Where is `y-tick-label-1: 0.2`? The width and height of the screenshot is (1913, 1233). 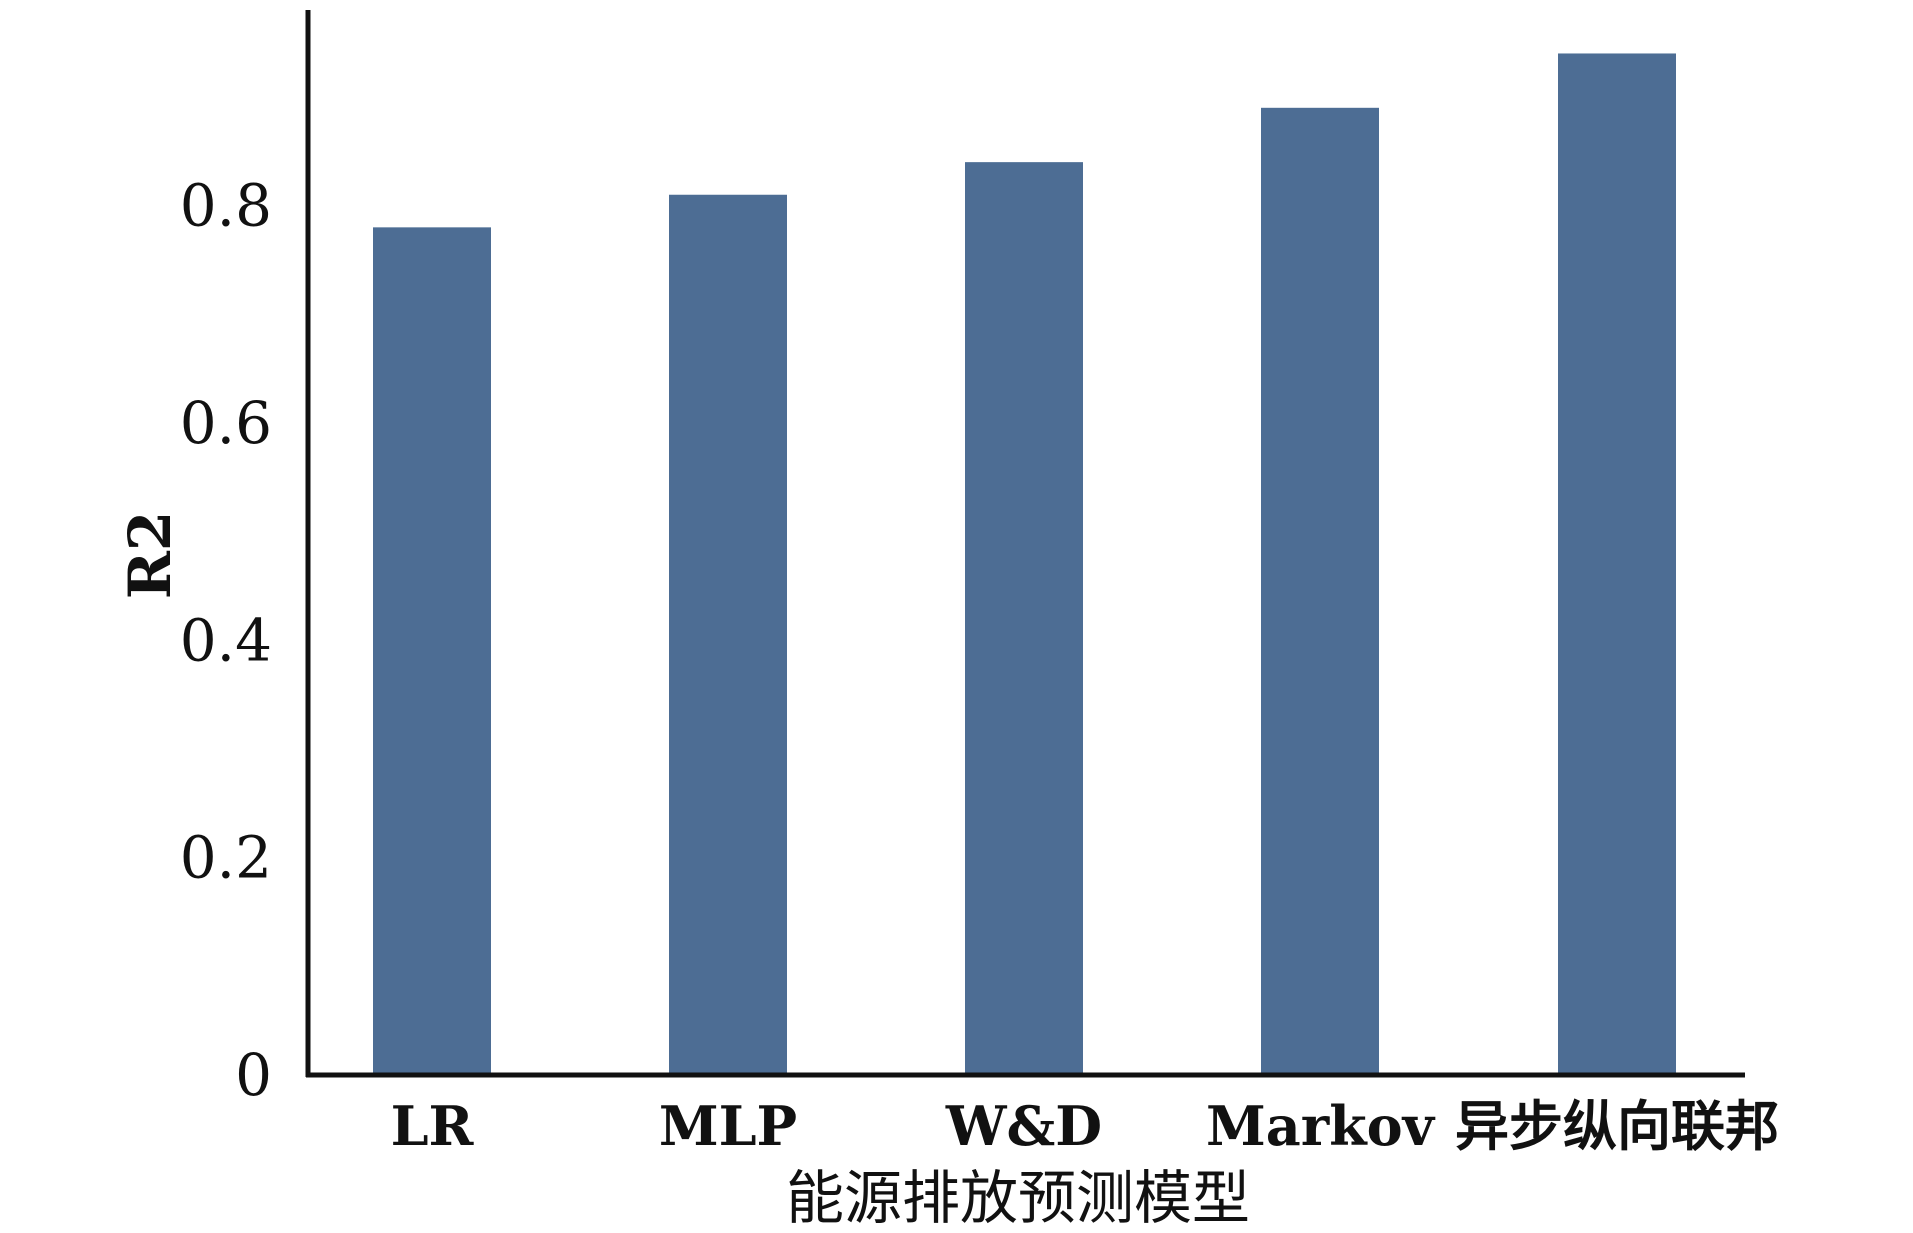 y-tick-label-1: 0.2 is located at coordinates (226, 858).